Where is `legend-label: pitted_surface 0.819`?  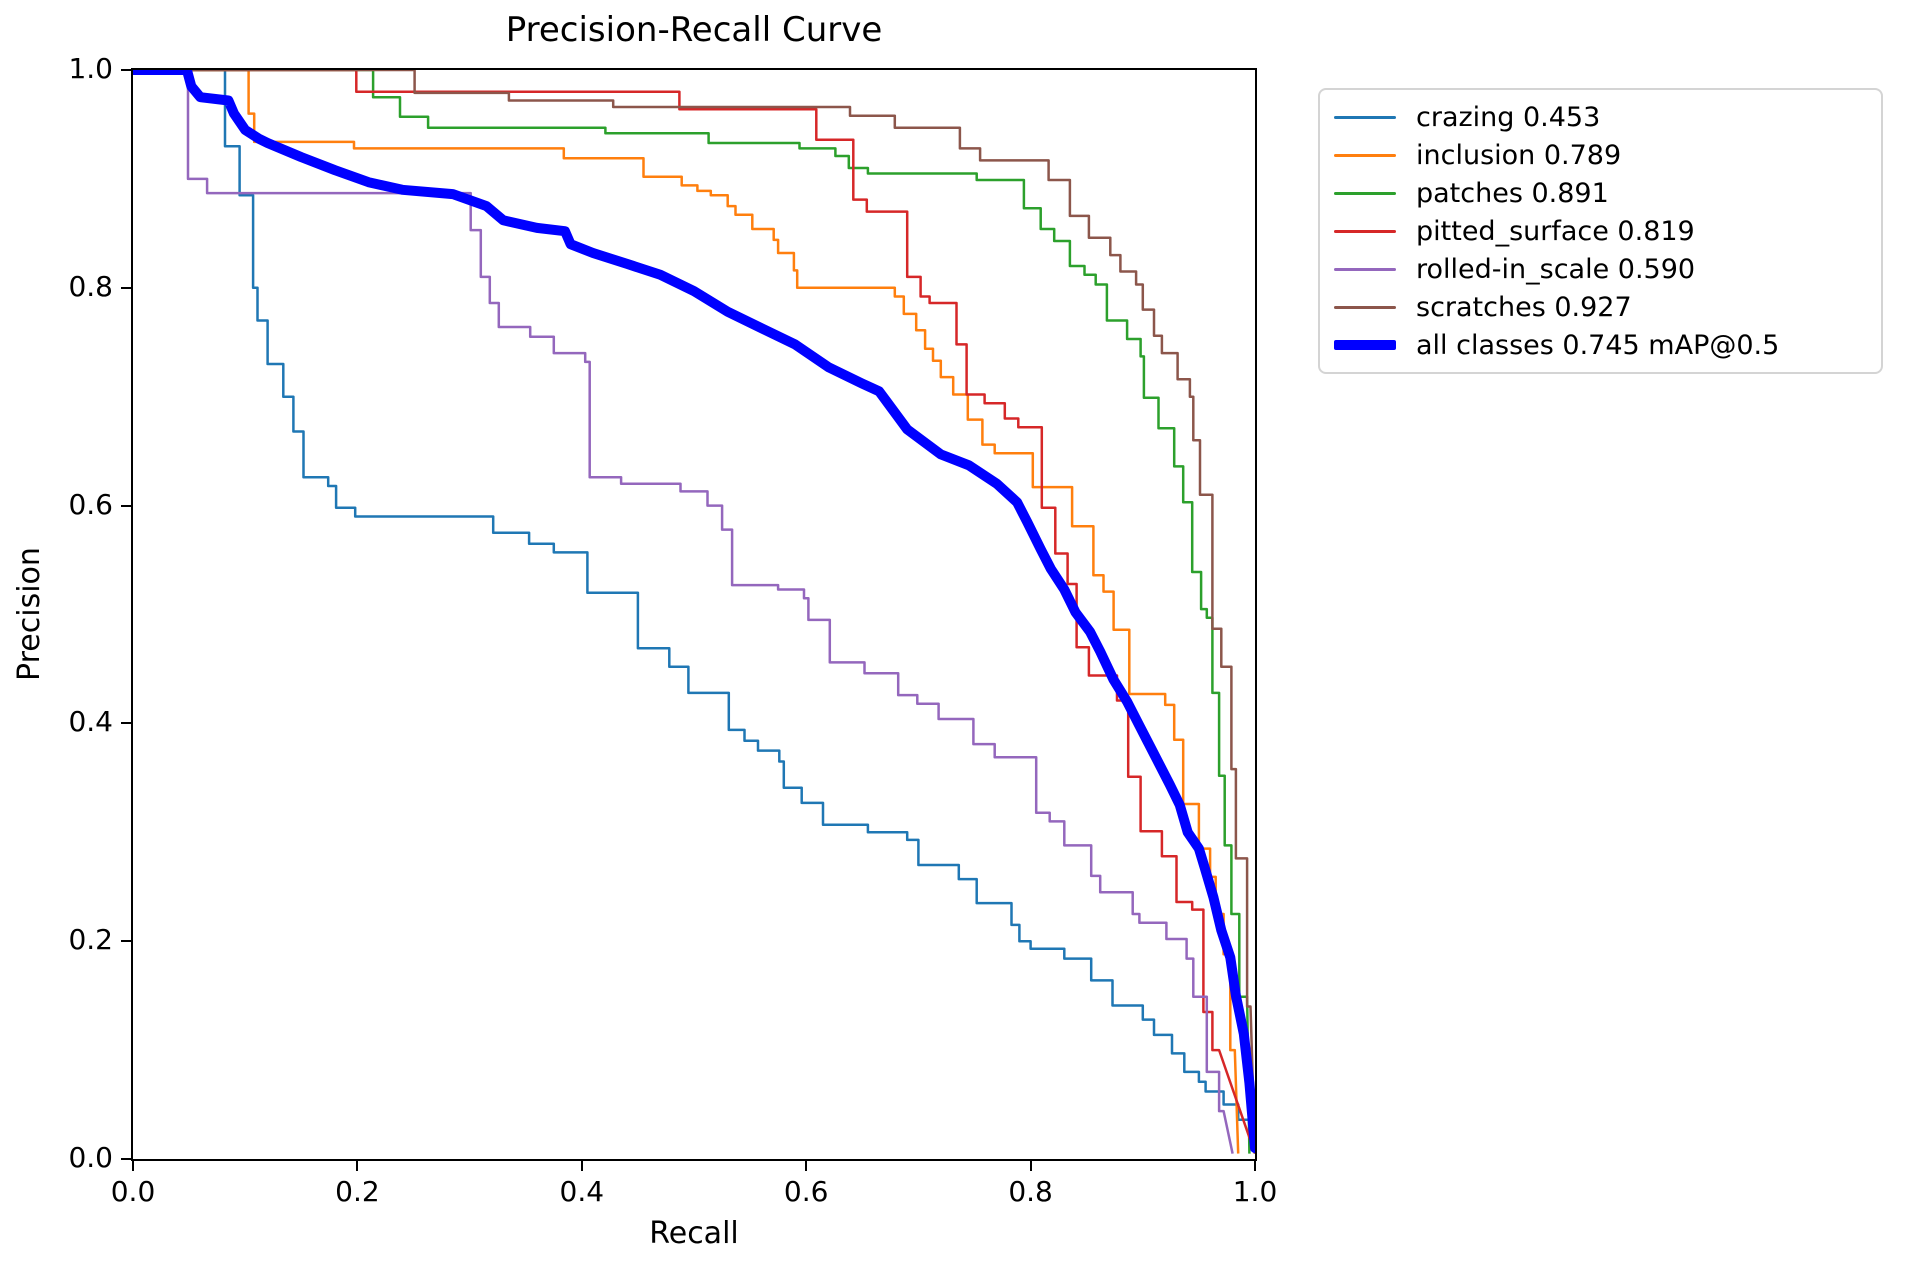 legend-label: pitted_surface 0.819 is located at coordinates (1555, 231).